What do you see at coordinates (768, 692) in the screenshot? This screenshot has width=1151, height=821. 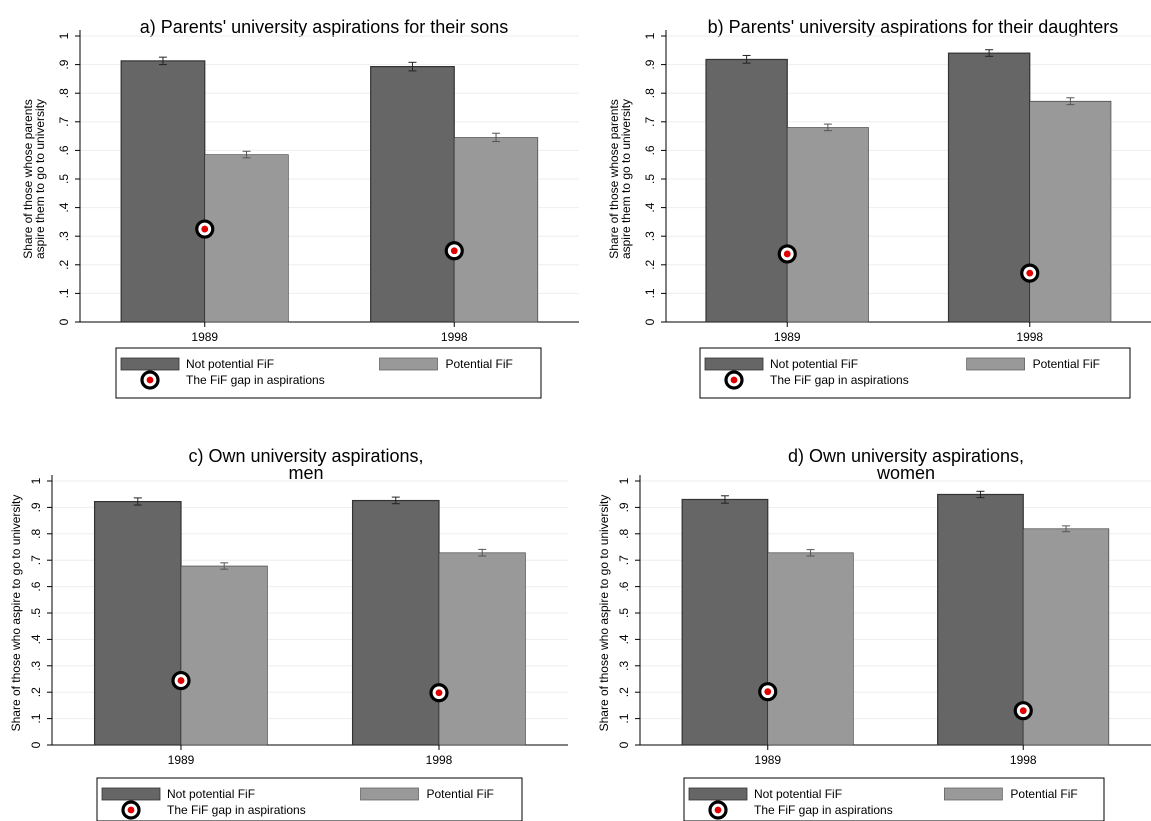 I see `panel-d-gap-marker-dot` at bounding box center [768, 692].